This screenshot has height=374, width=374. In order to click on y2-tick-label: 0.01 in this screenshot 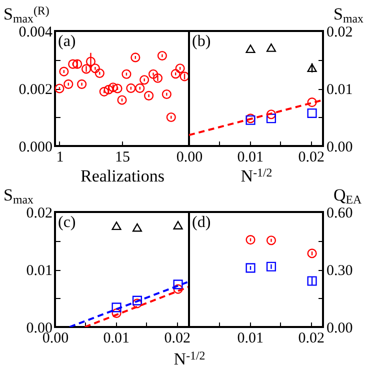, I will do `click(339, 90)`.